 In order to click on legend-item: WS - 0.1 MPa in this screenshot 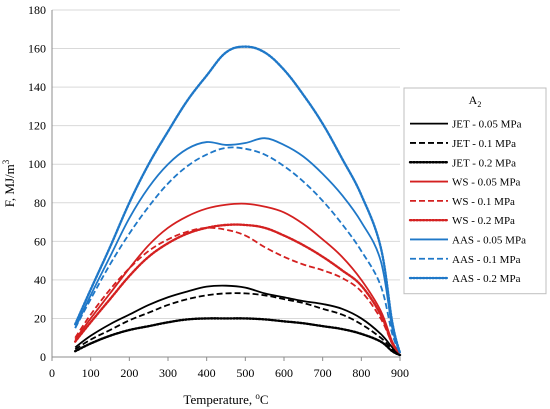, I will do `click(462, 202)`.